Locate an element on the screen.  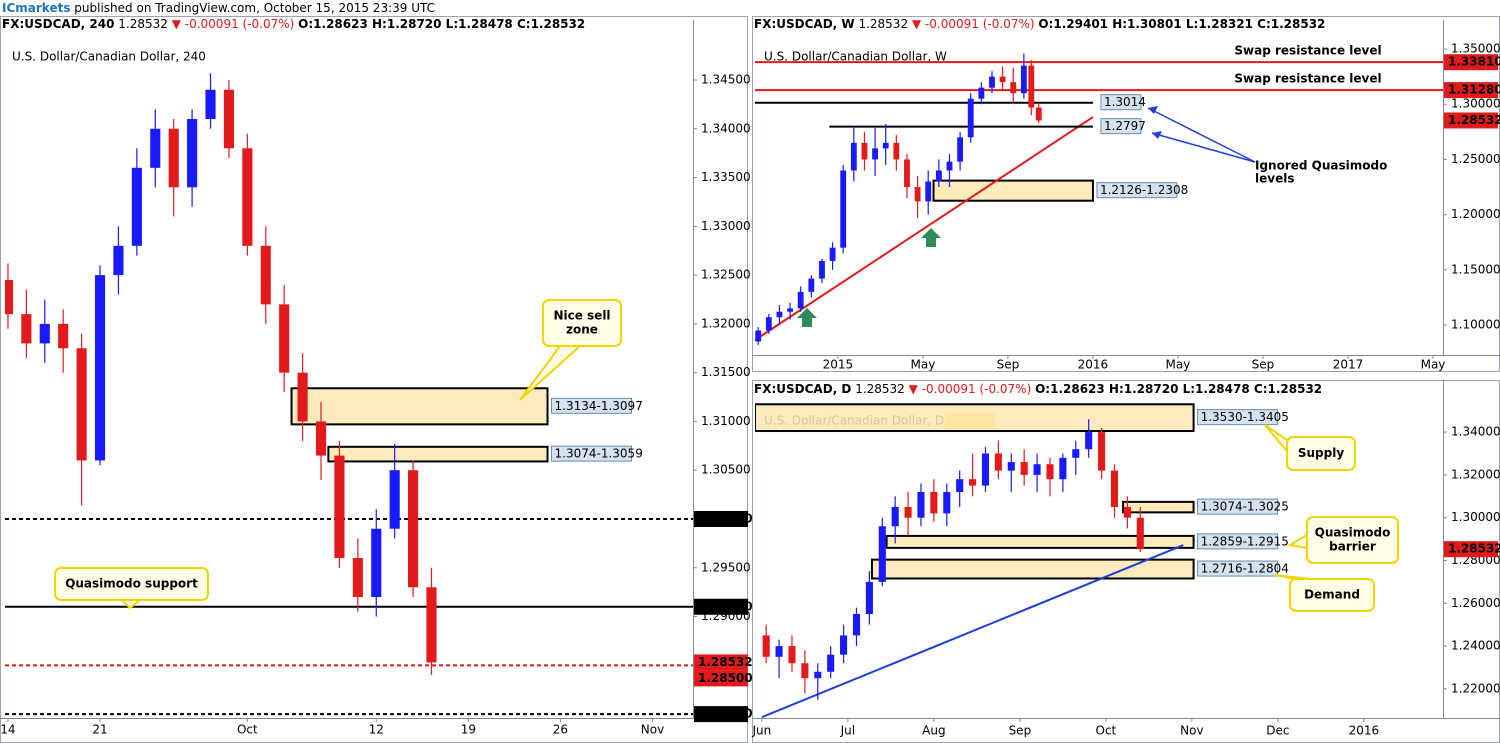
price-change: ▼ -0.00091 (-0.07%) is located at coordinates (973, 24).